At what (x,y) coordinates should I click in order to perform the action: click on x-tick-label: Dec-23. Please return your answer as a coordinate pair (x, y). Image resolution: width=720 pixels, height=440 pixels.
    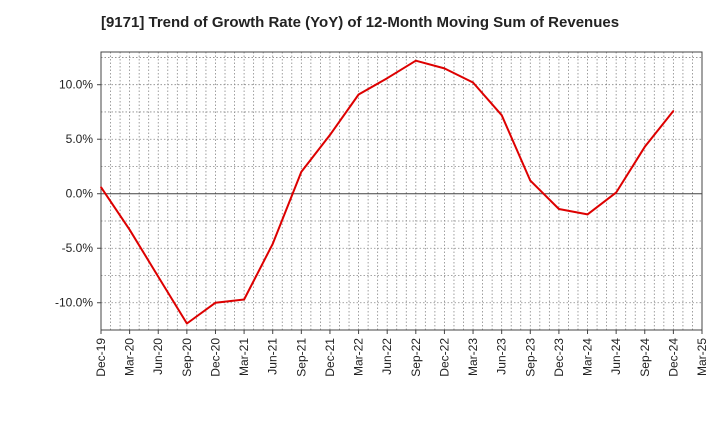
    Looking at the image, I should click on (559, 357).